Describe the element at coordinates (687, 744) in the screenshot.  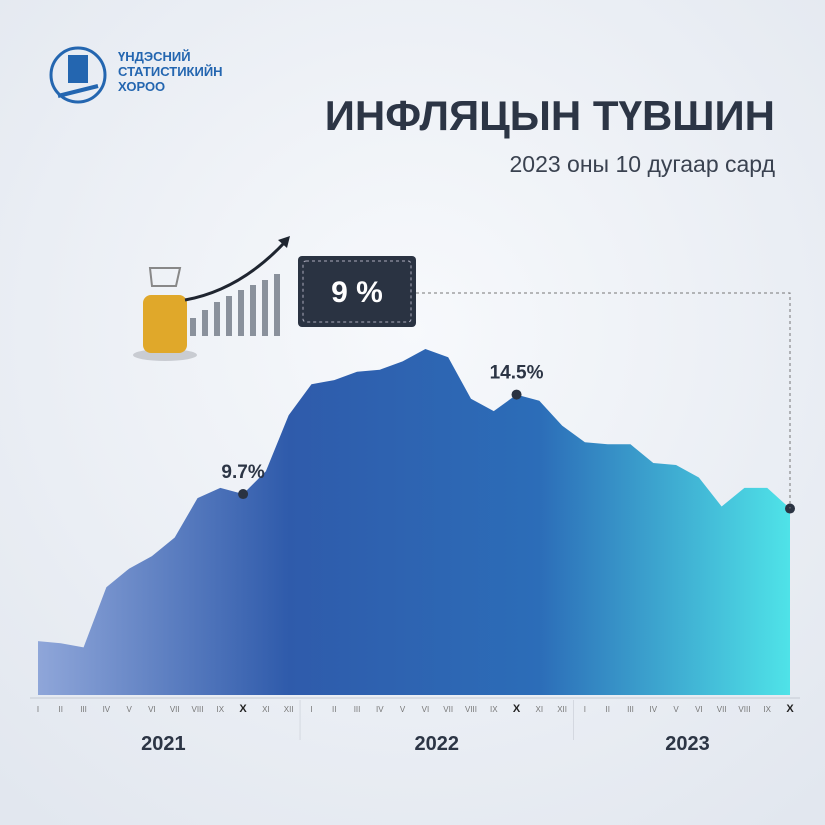
I see `year-label: 2023` at that location.